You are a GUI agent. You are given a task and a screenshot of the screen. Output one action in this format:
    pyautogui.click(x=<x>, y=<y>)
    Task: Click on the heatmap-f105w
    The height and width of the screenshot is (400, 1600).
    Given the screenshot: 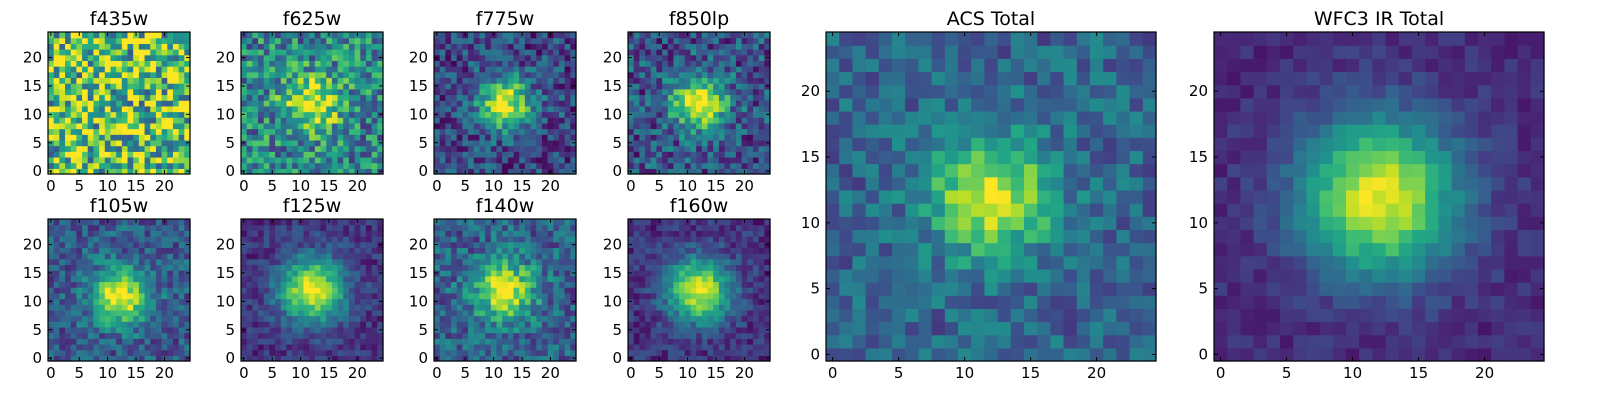 What is the action you would take?
    pyautogui.click(x=119, y=290)
    